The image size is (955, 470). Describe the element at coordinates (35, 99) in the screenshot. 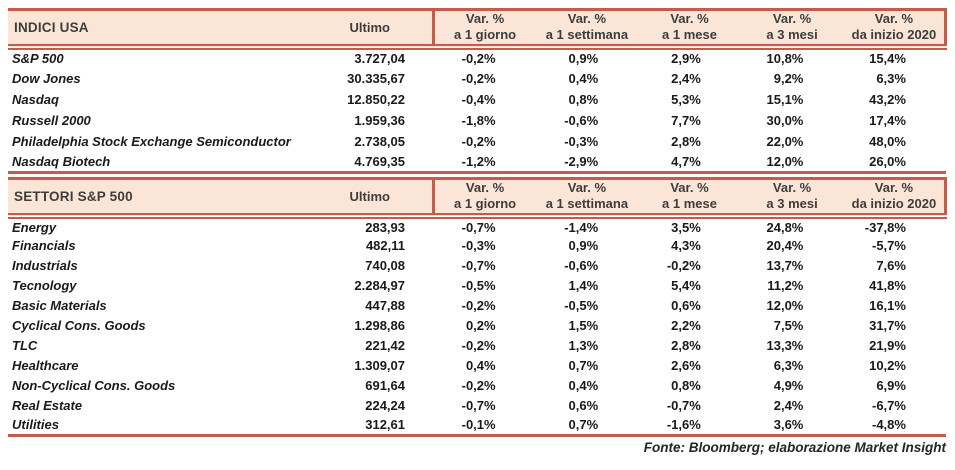

I see `row-label: Nasdaq` at that location.